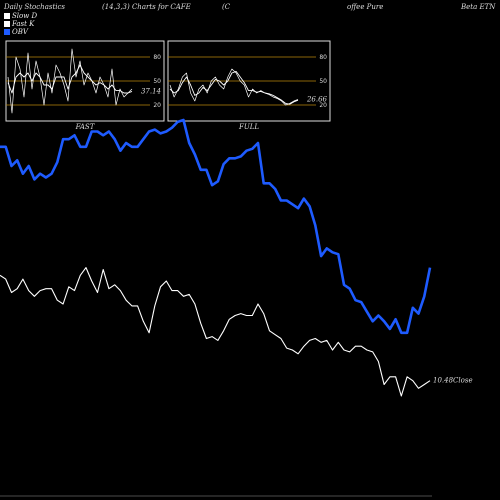  Describe the element at coordinates (35, 7) in the screenshot. I see `chart-title: Daily Stochastics` at that location.